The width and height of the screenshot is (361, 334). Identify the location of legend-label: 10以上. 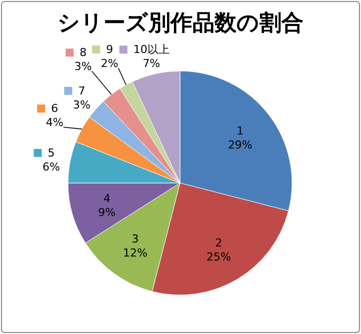
(151, 49).